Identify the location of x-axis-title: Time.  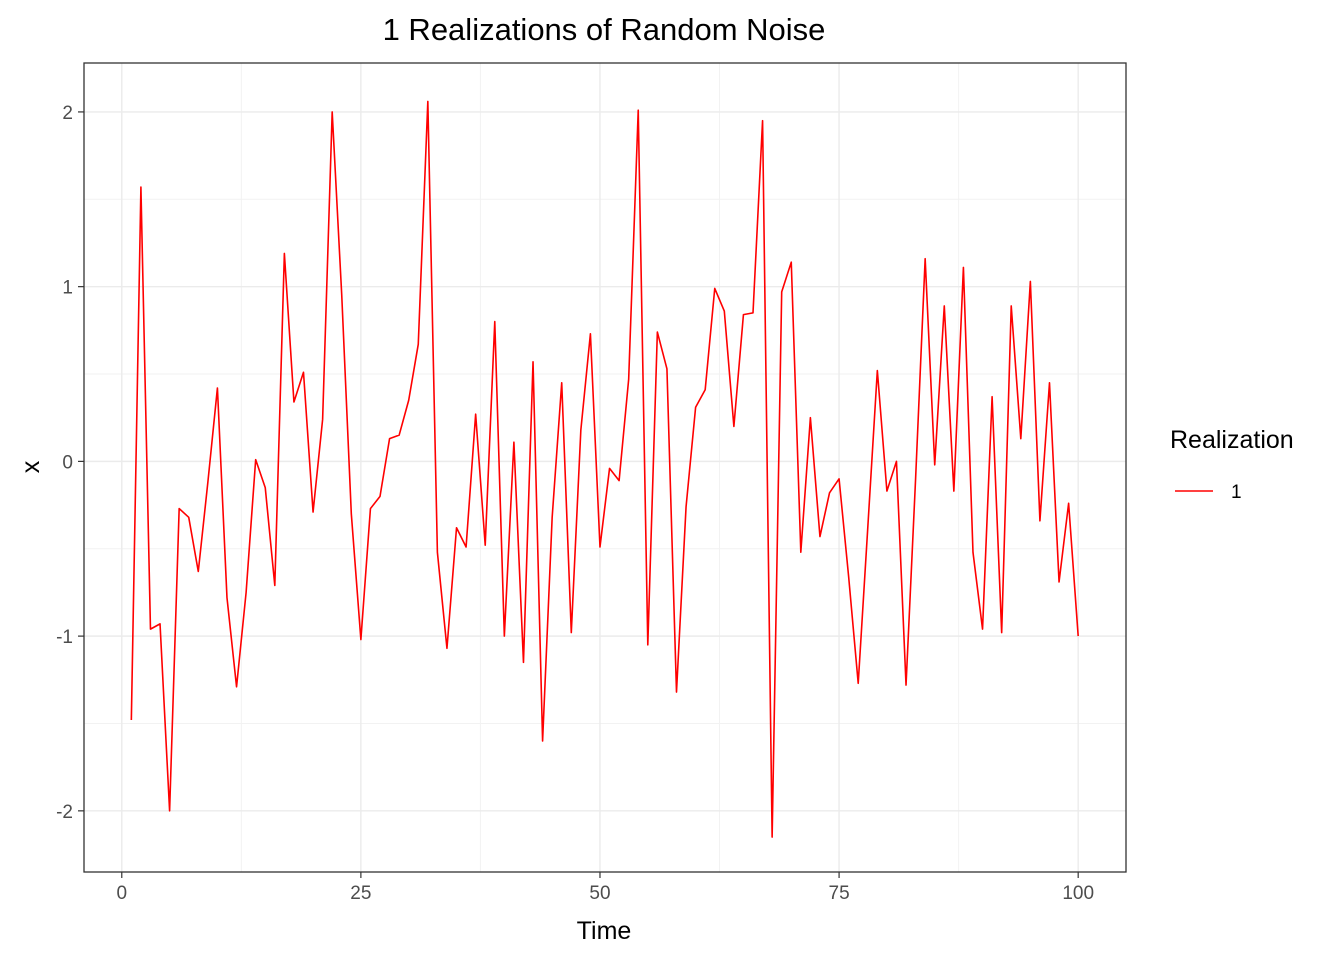
(604, 931).